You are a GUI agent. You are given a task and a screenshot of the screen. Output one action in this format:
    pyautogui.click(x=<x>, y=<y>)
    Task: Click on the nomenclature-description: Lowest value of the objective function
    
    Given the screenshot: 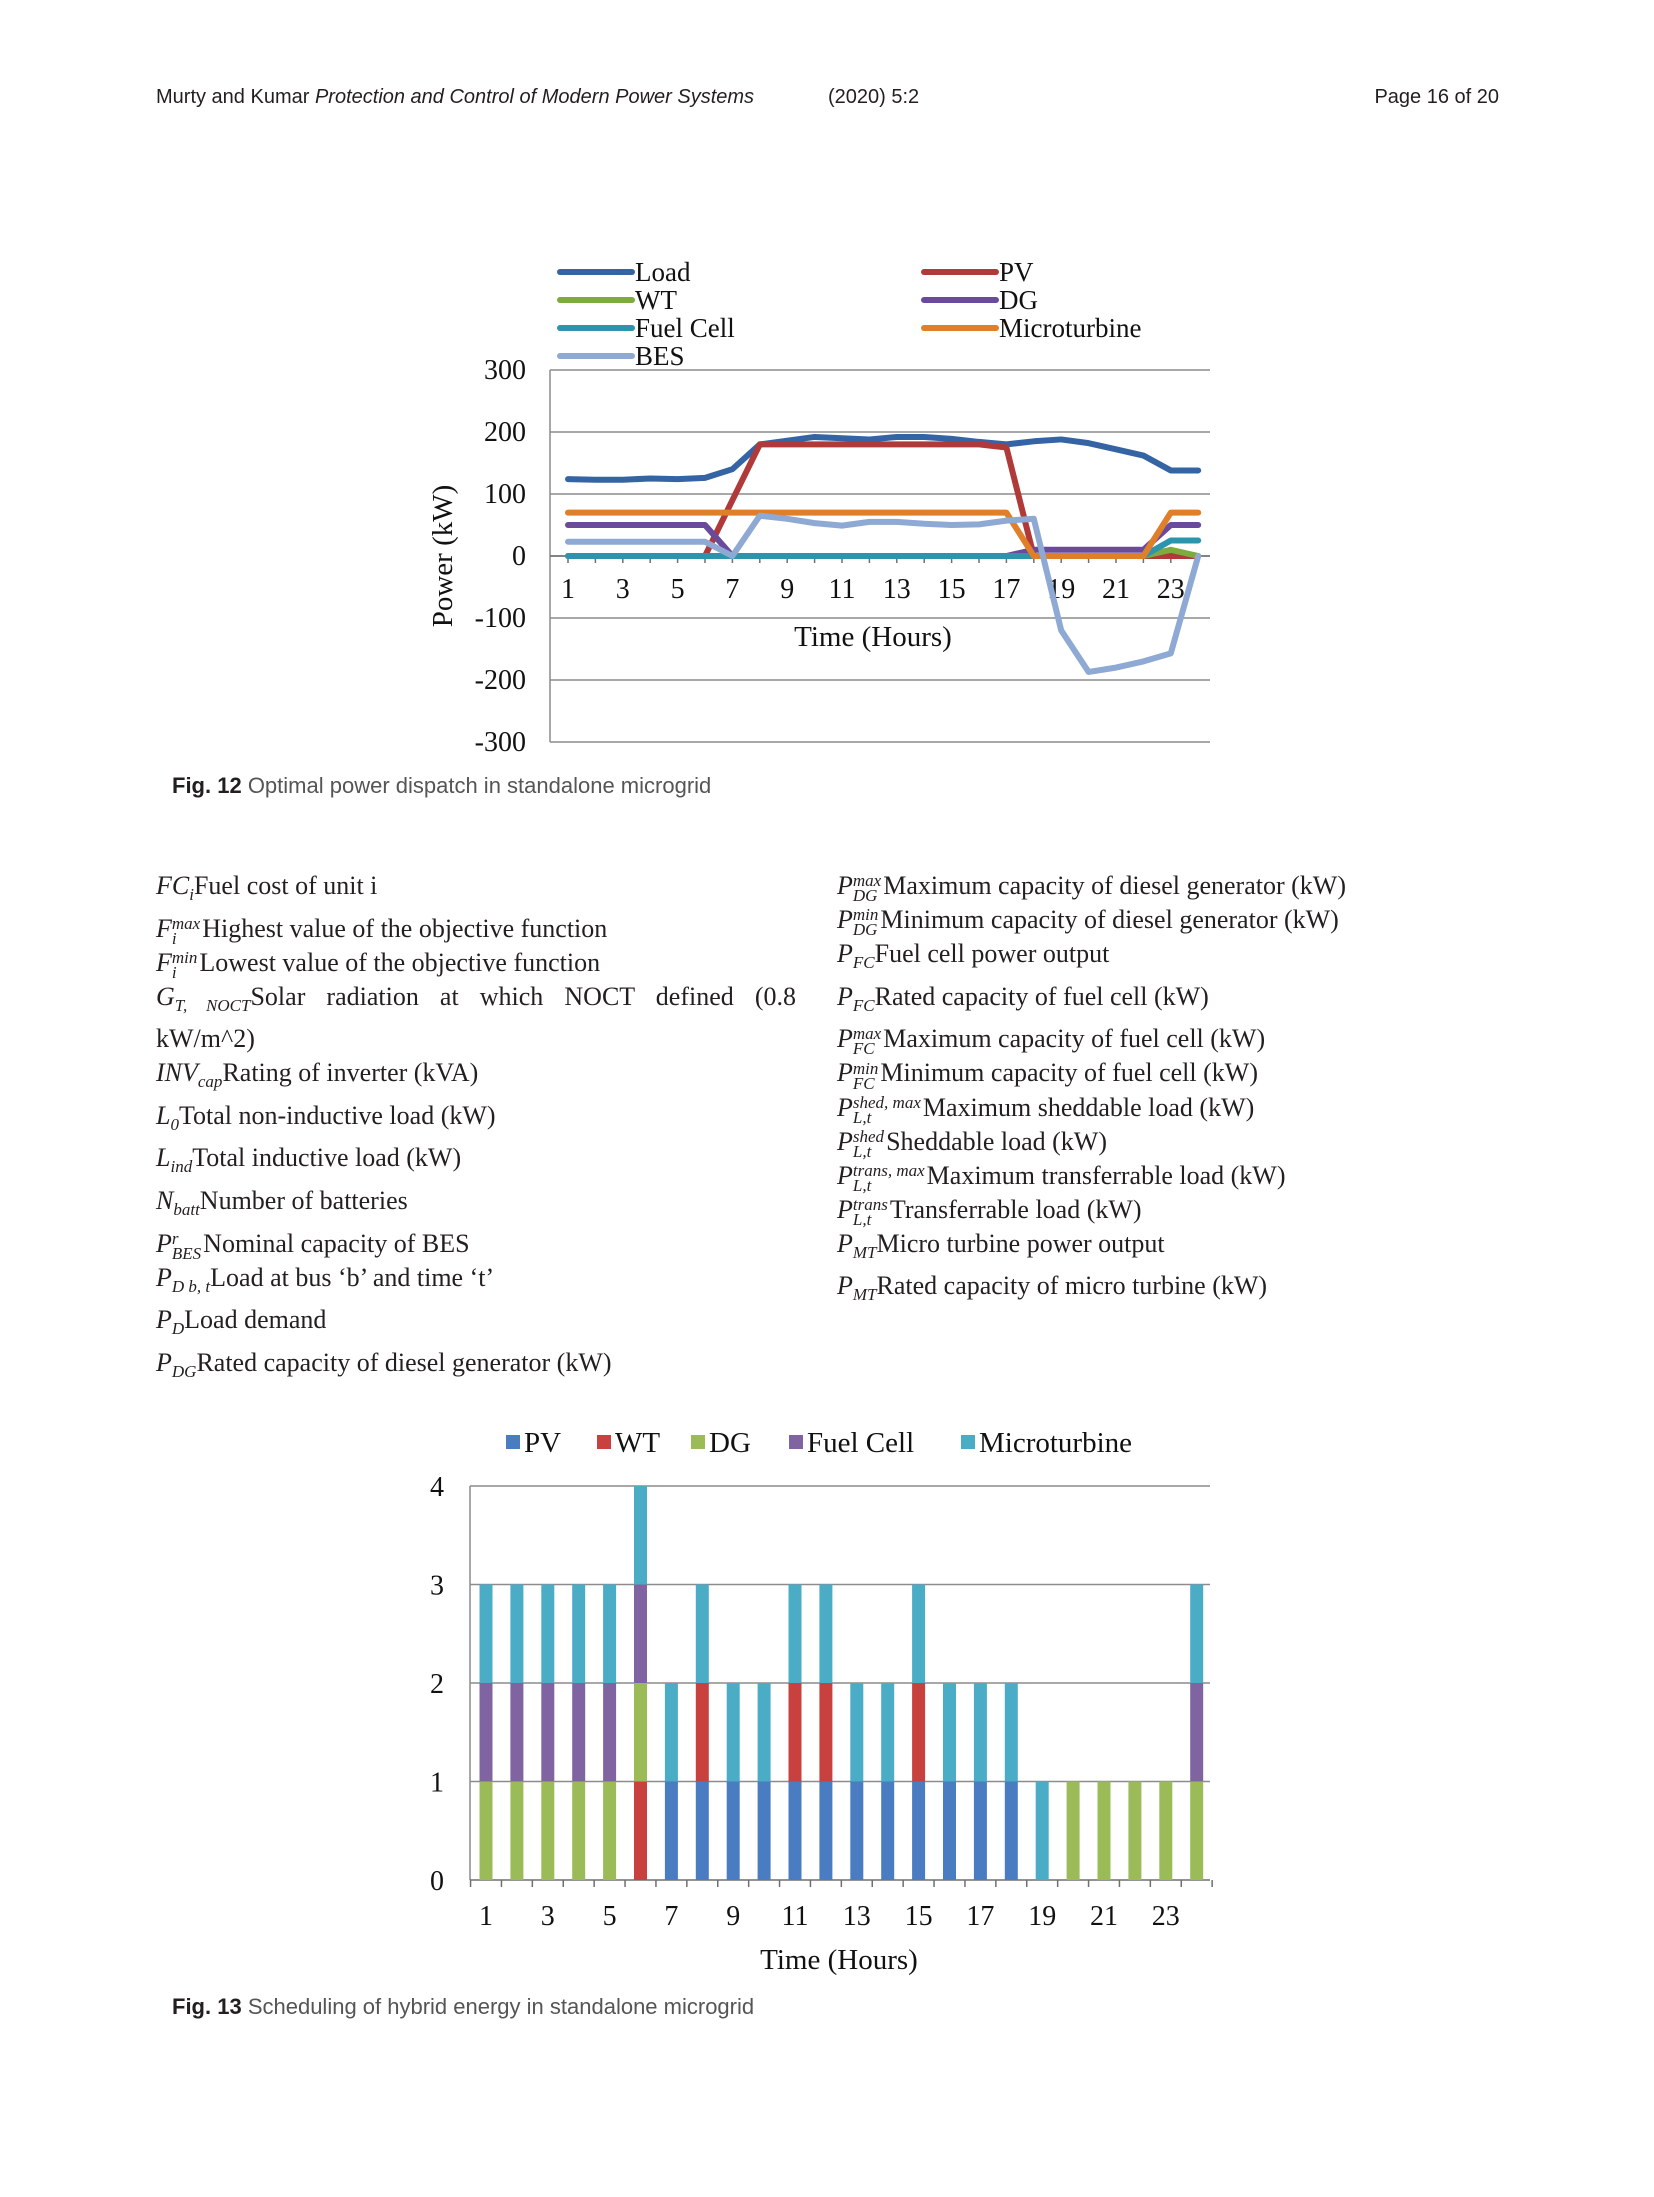 What is the action you would take?
    pyautogui.click(x=400, y=962)
    